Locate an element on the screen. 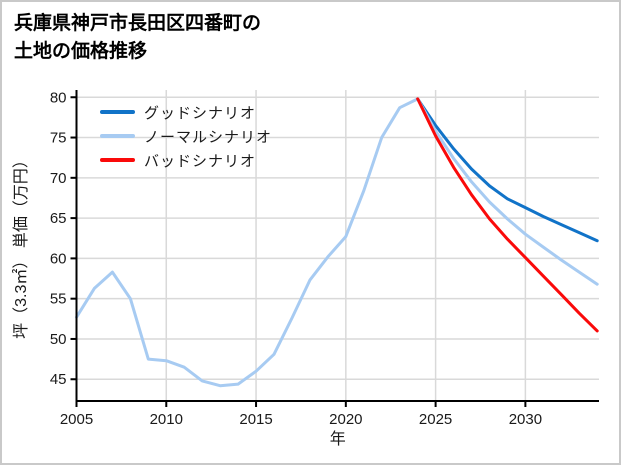 The image size is (621, 465). legend-item-good: グッドシナリオ is located at coordinates (186, 112).